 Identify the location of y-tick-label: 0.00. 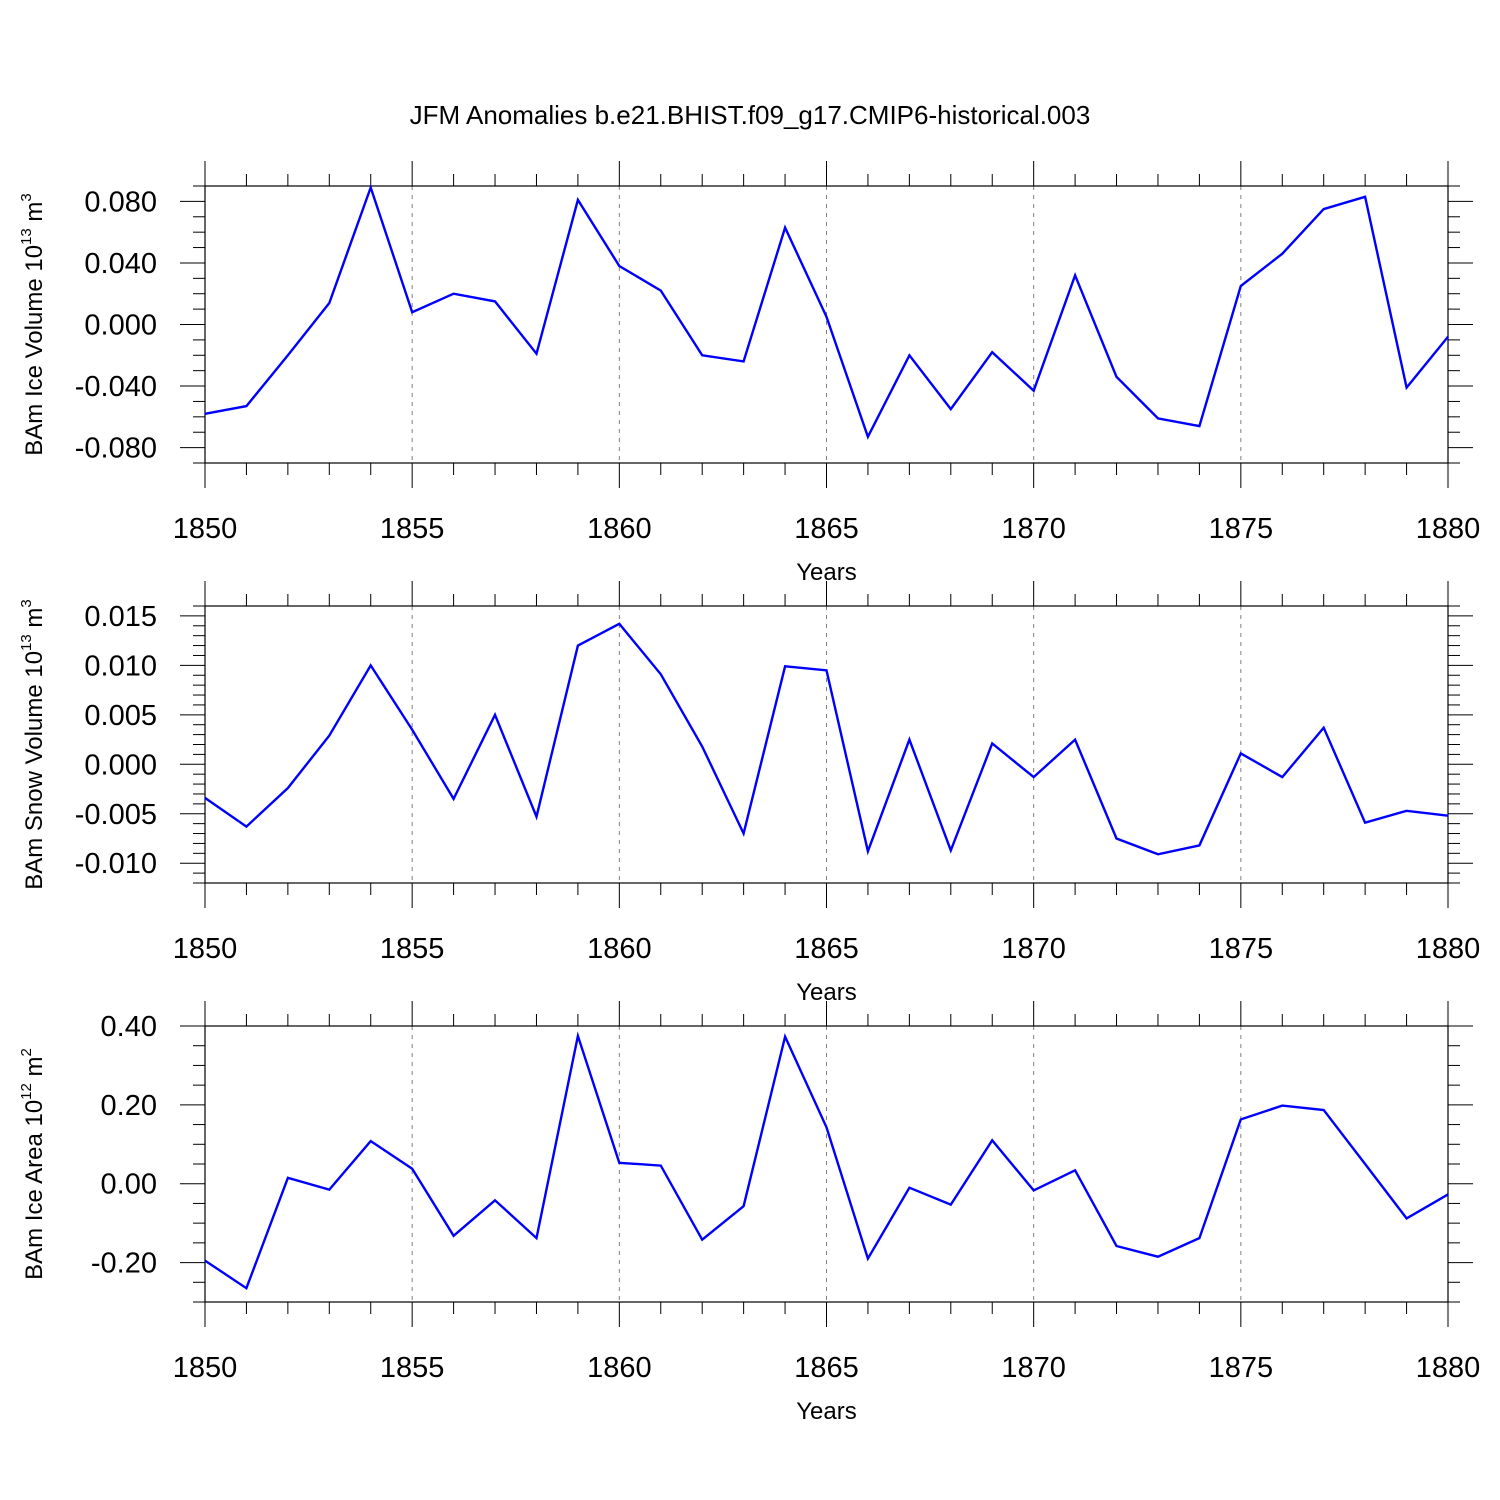
(129, 1185).